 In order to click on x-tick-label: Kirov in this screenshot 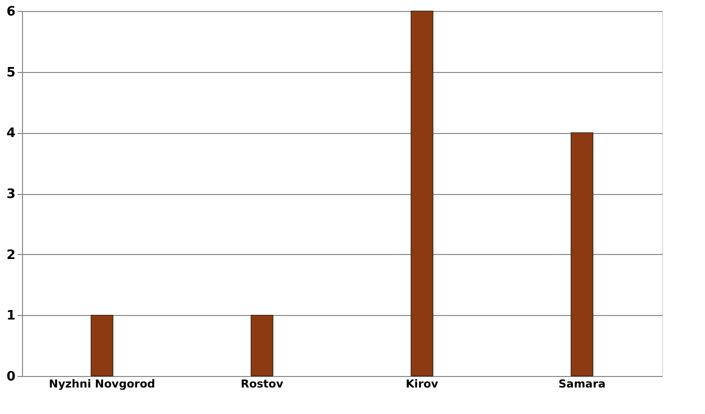, I will do `click(423, 384)`.